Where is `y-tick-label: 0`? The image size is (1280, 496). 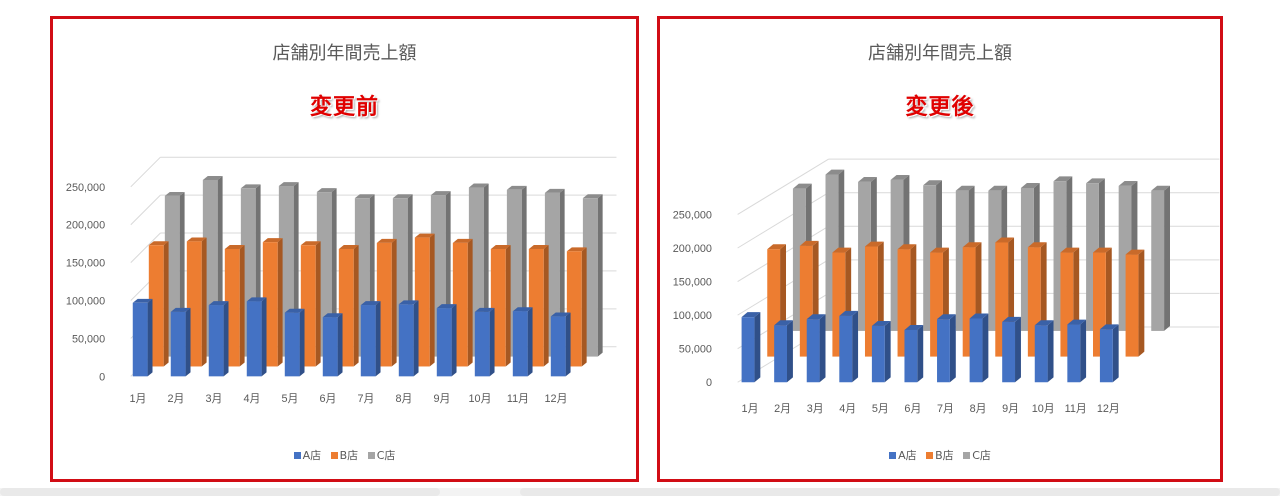
y-tick-label: 0 is located at coordinates (709, 383).